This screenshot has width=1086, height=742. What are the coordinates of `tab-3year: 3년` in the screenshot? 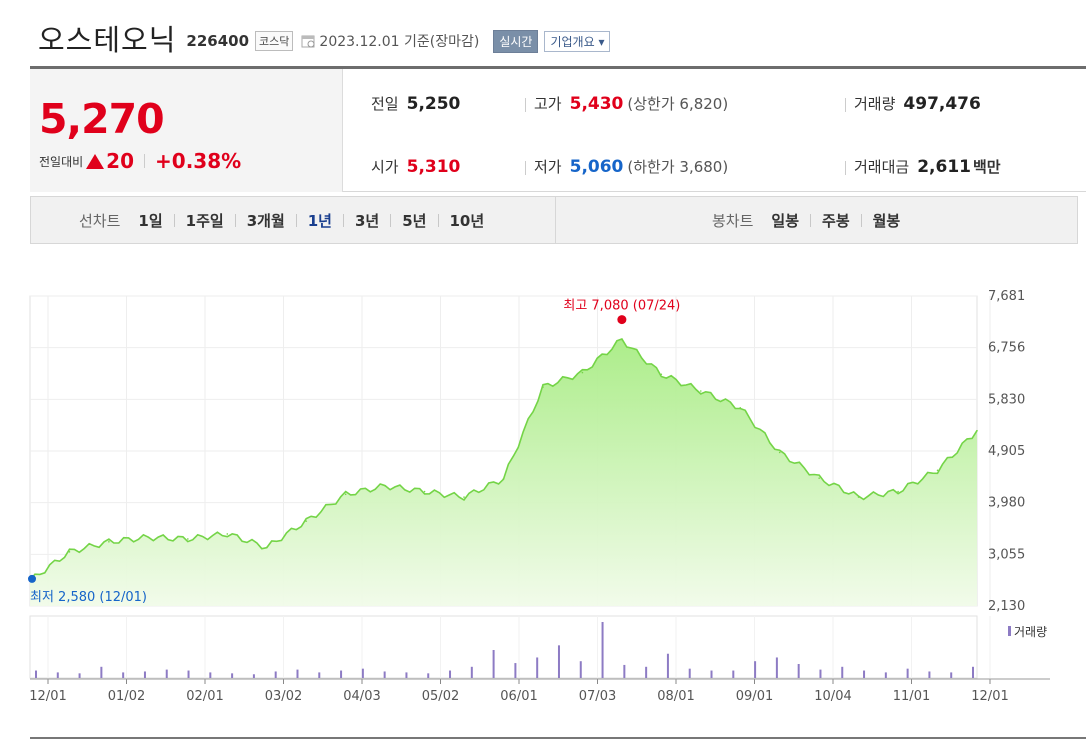 It's located at (367, 220).